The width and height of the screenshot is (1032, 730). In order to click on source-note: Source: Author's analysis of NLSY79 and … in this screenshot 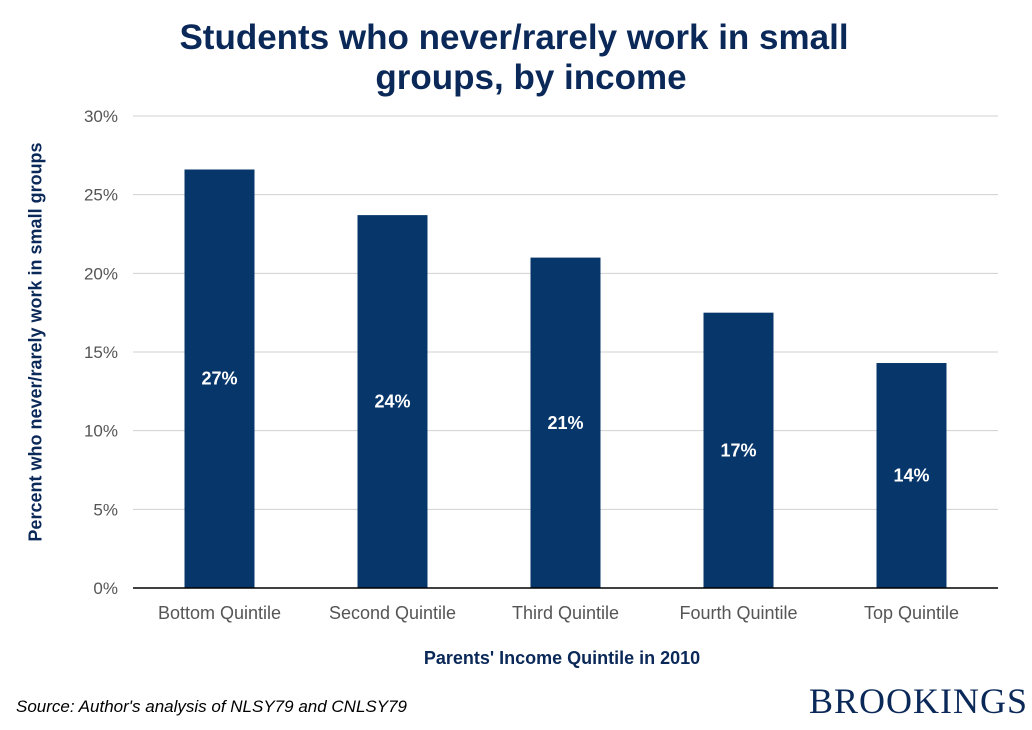, I will do `click(211, 706)`.